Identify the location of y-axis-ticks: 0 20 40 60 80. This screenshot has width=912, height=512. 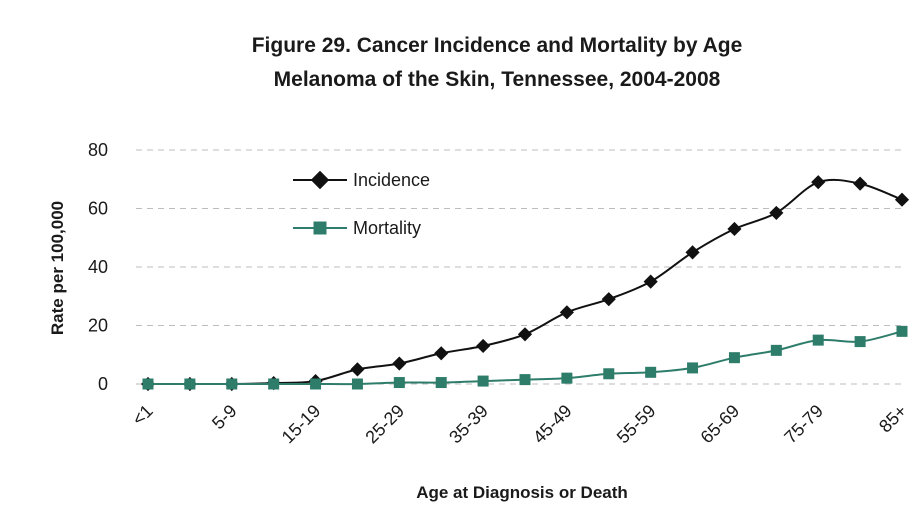
(98, 267).